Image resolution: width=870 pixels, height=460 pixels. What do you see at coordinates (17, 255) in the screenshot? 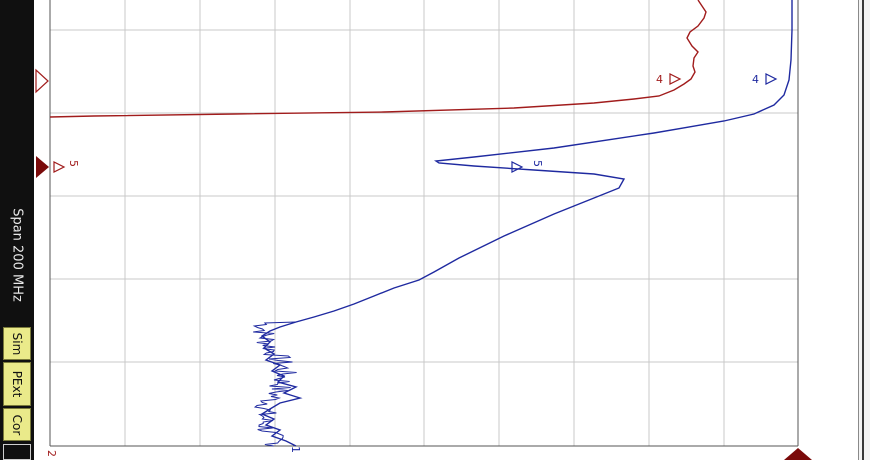
I see `span-label: Span 200 MHz` at bounding box center [17, 255].